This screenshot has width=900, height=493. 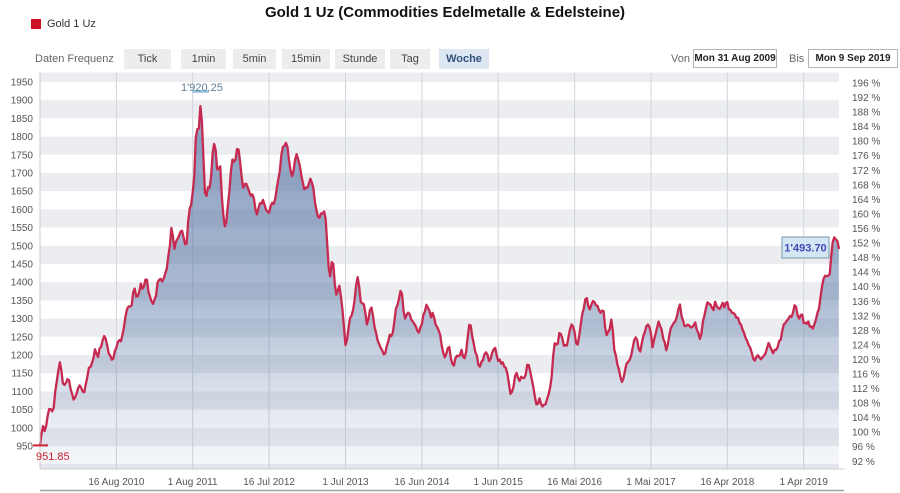 What do you see at coordinates (22, 428) in the screenshot?
I see `svg-text: 1000` at bounding box center [22, 428].